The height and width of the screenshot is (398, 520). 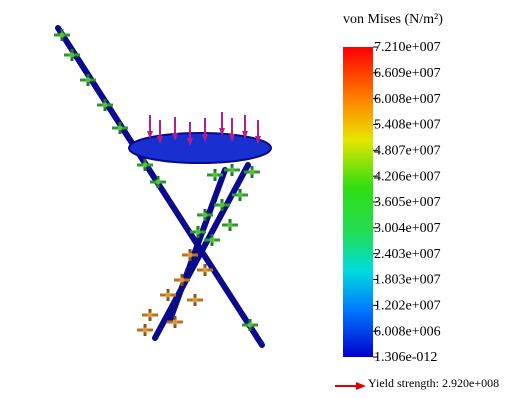 What do you see at coordinates (407, 254) in the screenshot?
I see `tick-label: 2.403e+007` at bounding box center [407, 254].